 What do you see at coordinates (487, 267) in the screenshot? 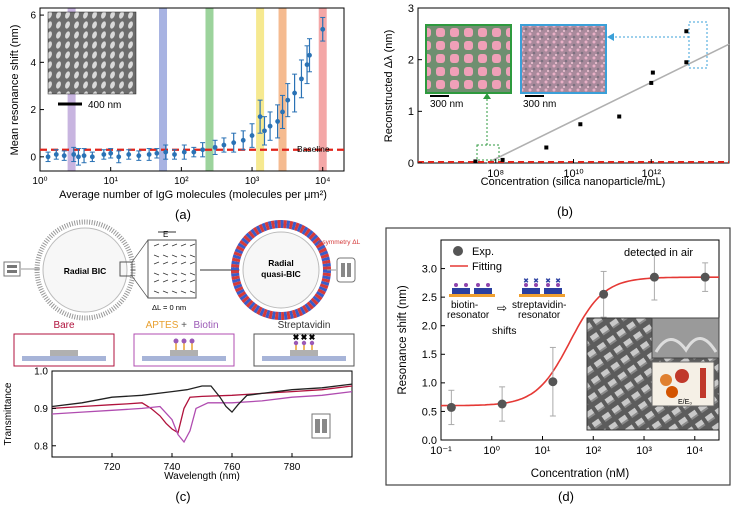
I see `panel-d-legend-fit: Fitting` at bounding box center [487, 267].